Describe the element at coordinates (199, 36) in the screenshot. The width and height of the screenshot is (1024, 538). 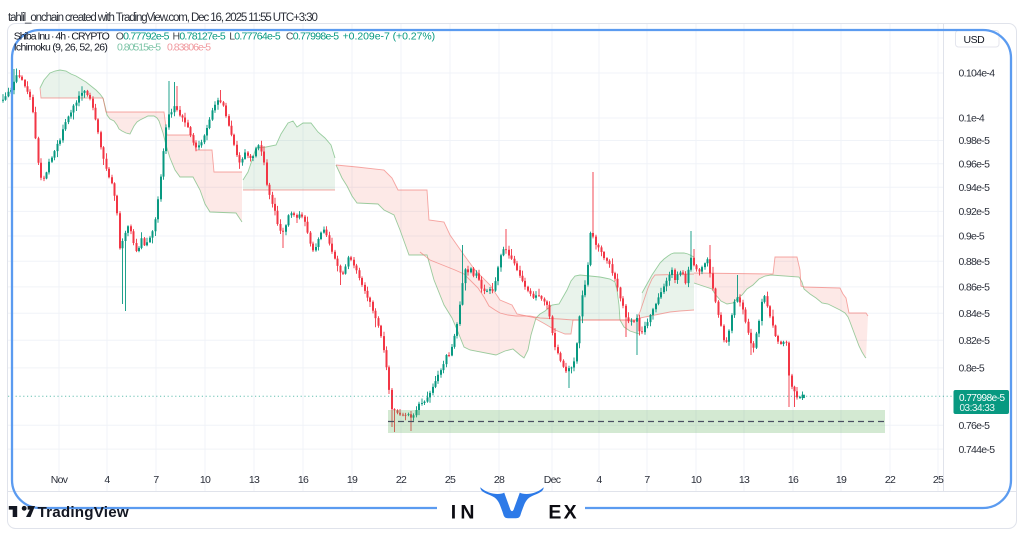
I see `svg-text: H0.78127e-5` at that location.